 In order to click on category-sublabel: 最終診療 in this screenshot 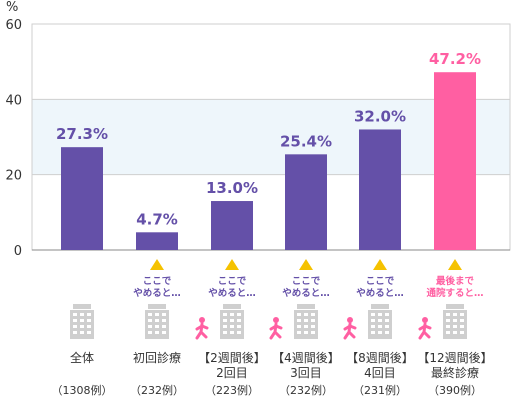, I will do `click(455, 372)`.